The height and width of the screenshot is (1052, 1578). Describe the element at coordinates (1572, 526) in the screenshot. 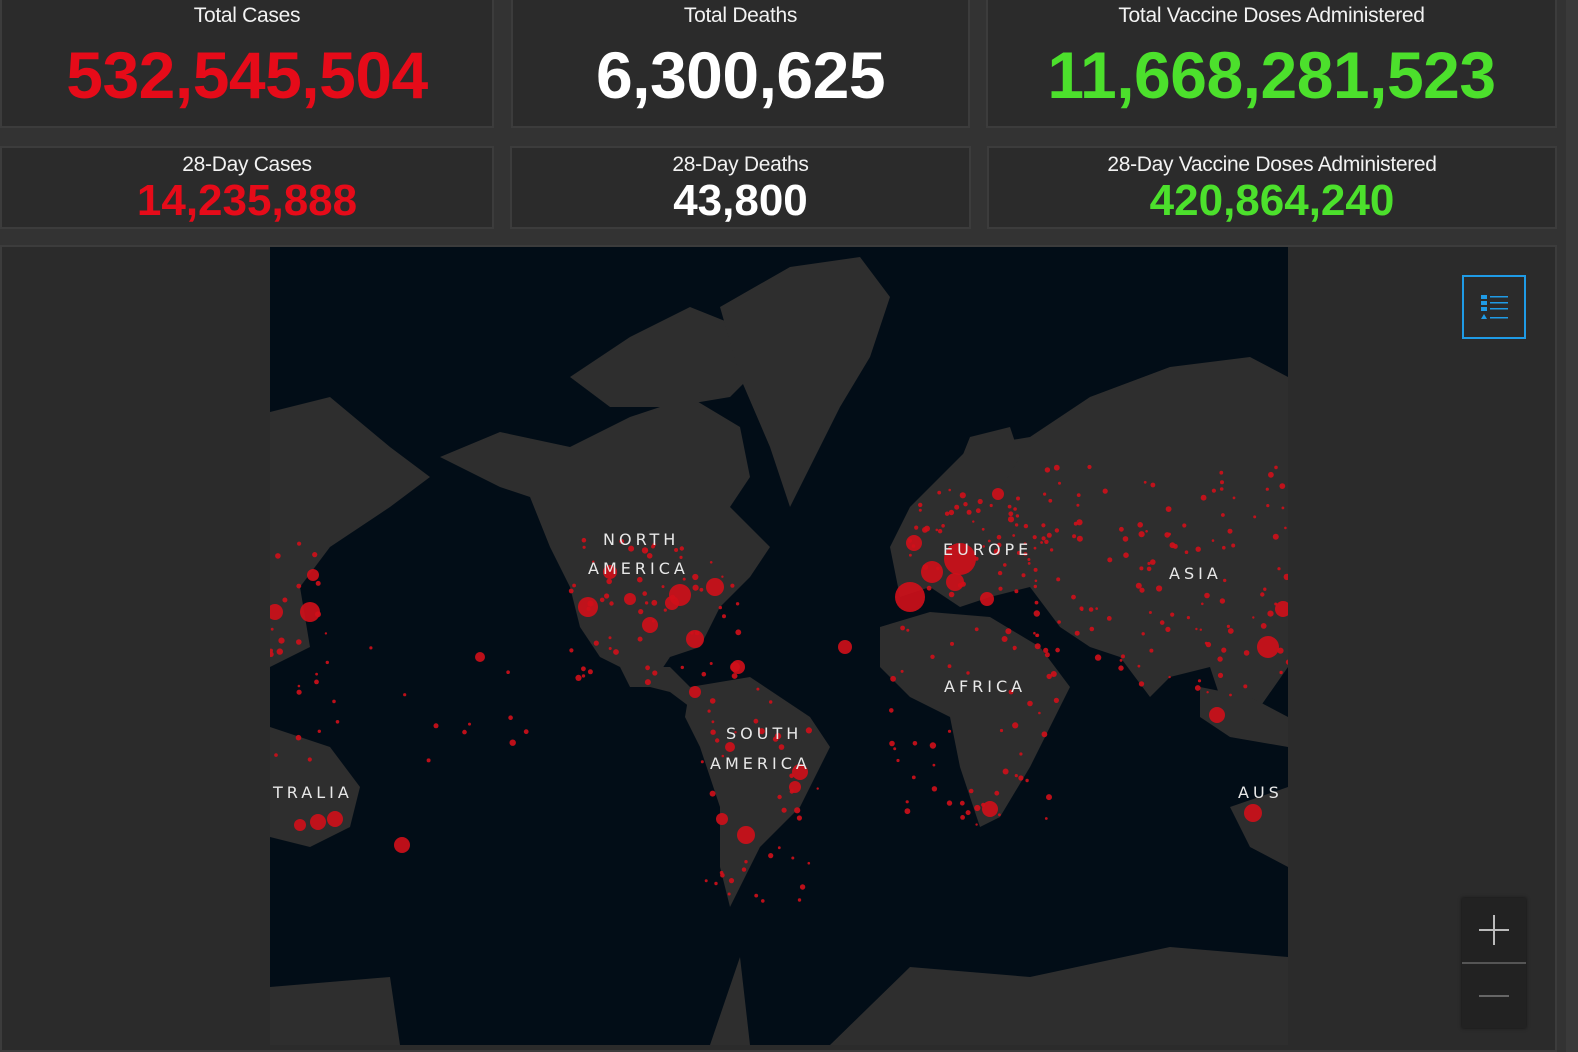

I see `scrollbar` at that location.